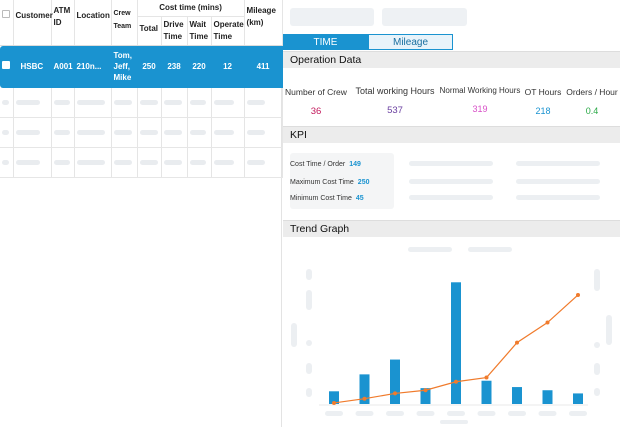 The image size is (620, 427). Describe the element at coordinates (451, 228) in the screenshot. I see `trend-graph-header: Trend Graph` at that location.